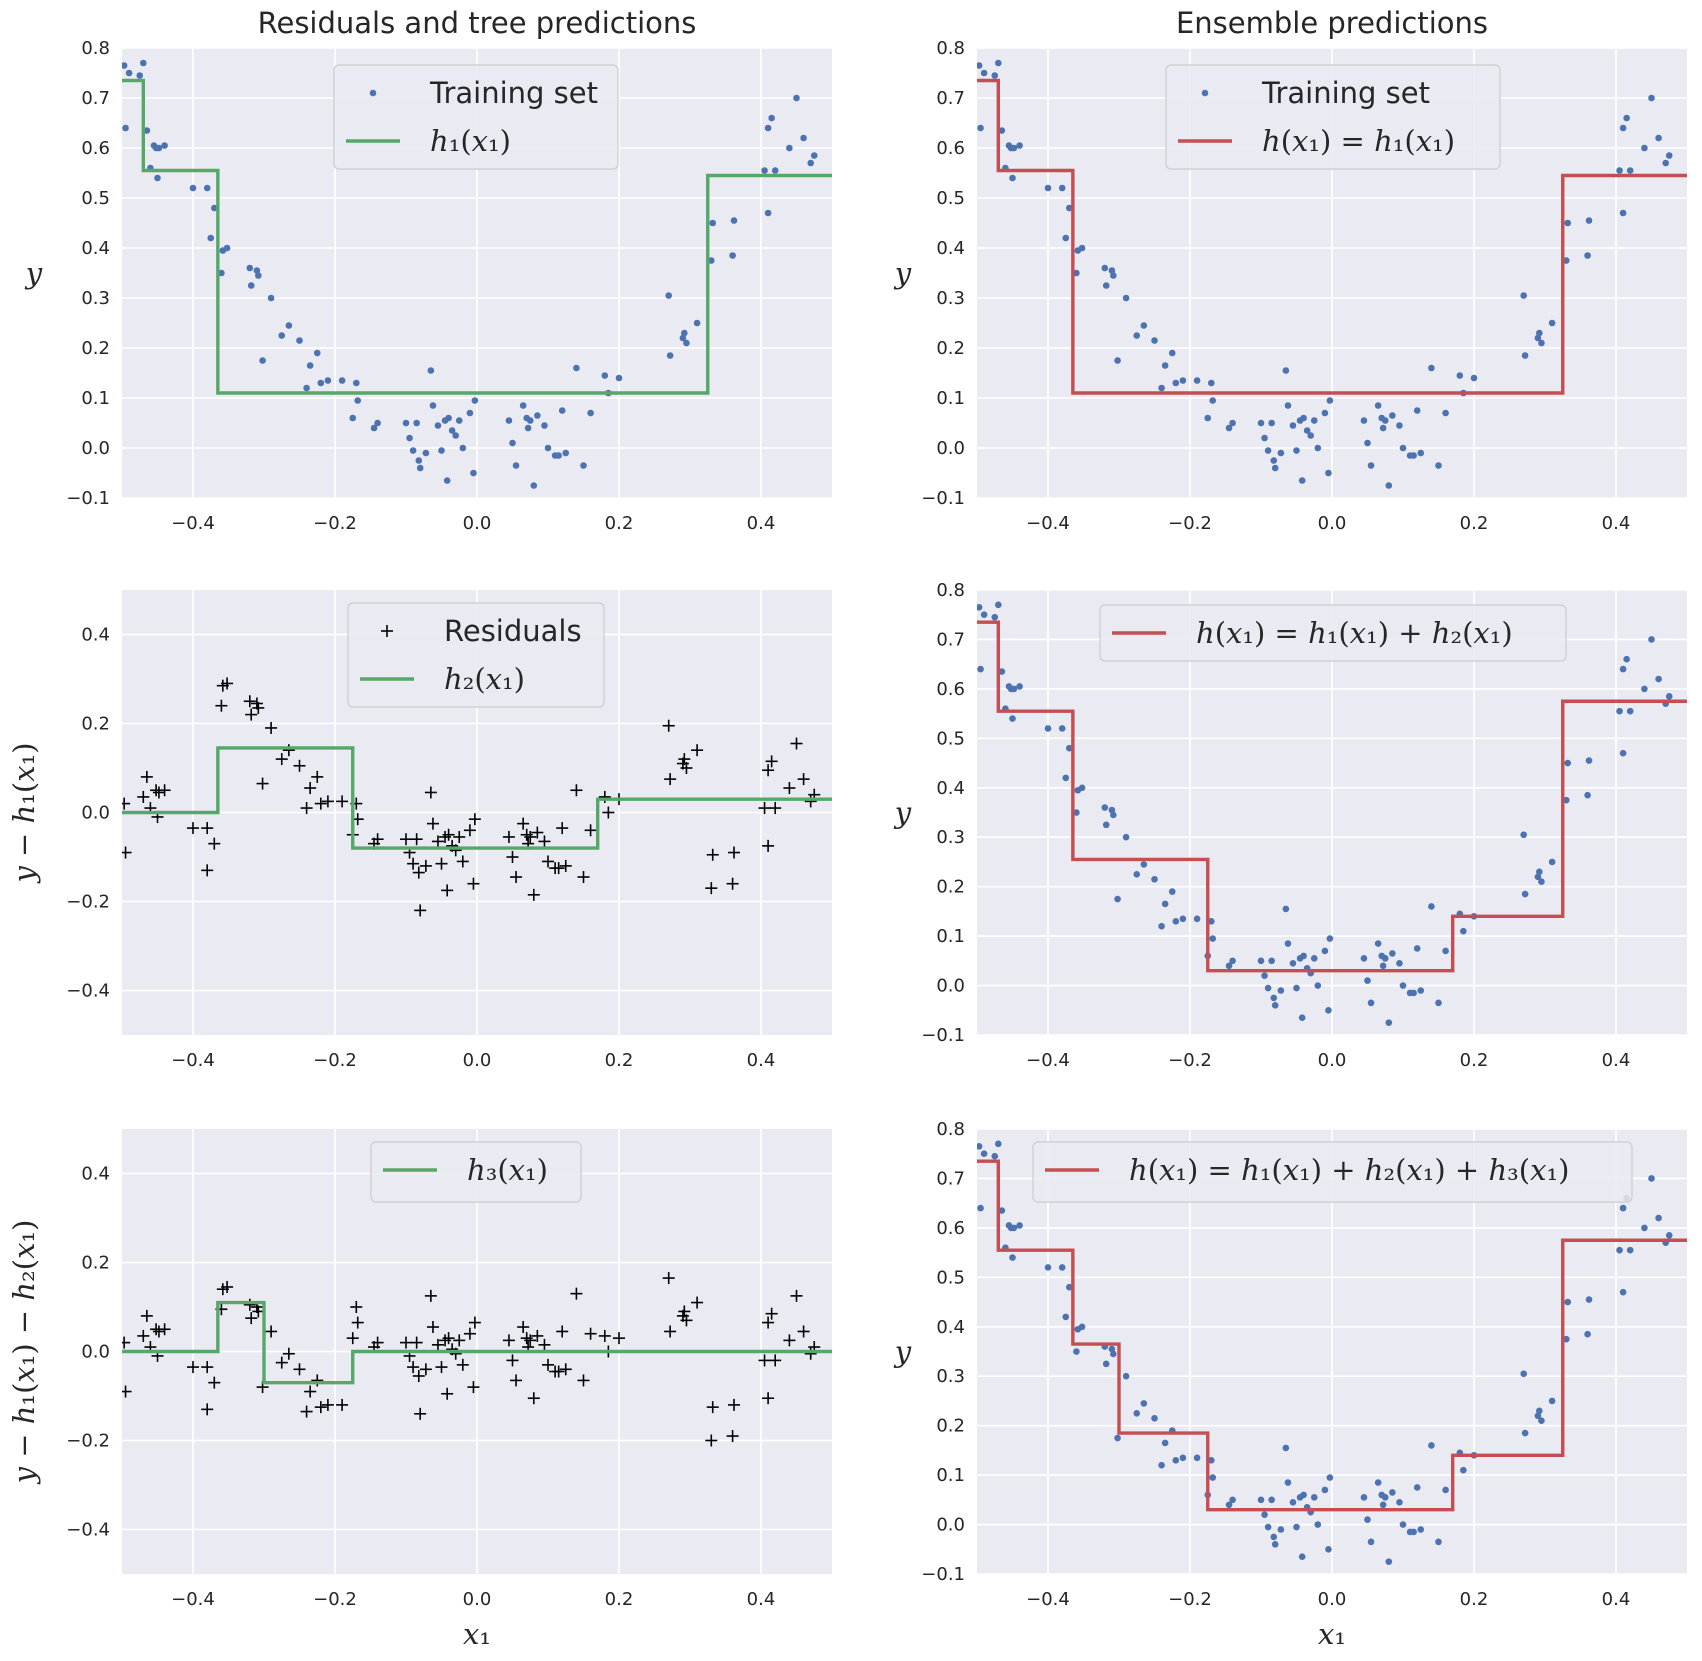  Describe the element at coordinates (88, 991) in the screenshot. I see `y-tick-label: −0.4` at that location.